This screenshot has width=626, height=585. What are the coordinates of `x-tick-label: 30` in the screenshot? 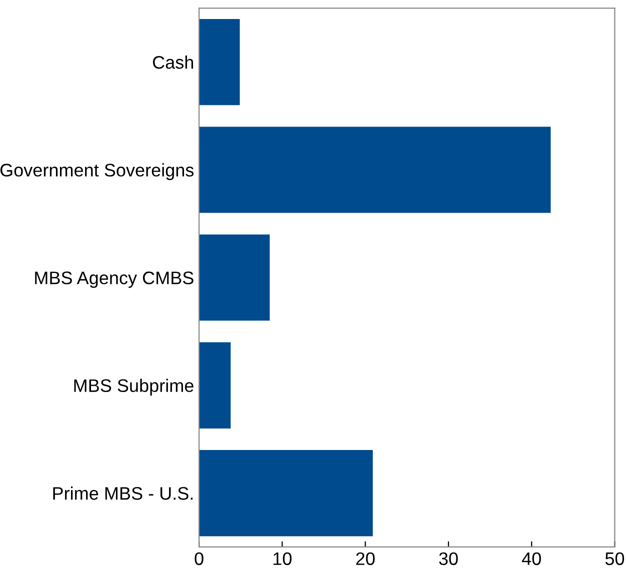 It's located at (448, 559).